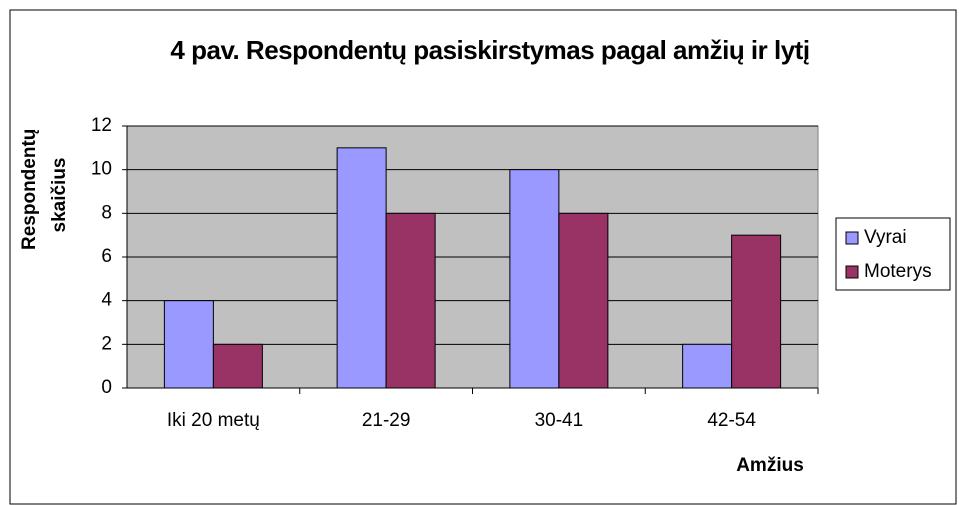 The image size is (959, 505). Describe the element at coordinates (44, 189) in the screenshot. I see `y-axis-label: Respondentų skaičius` at that location.